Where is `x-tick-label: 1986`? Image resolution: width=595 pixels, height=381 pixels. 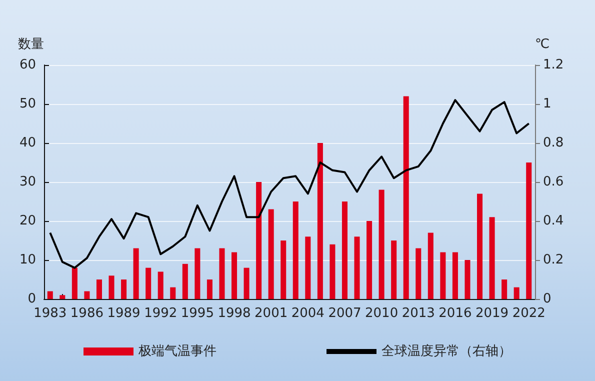
x-tick-label: 1986 is located at coordinates (87, 313).